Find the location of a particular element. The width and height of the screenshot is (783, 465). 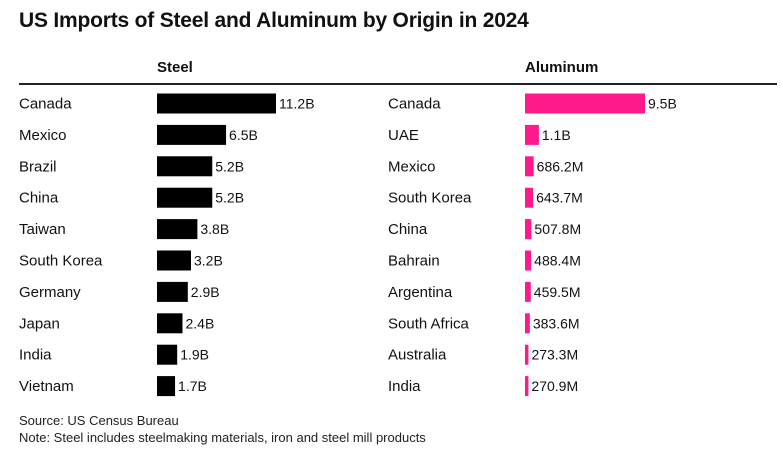

aluminum-category-label-canada: Canada is located at coordinates (414, 104).